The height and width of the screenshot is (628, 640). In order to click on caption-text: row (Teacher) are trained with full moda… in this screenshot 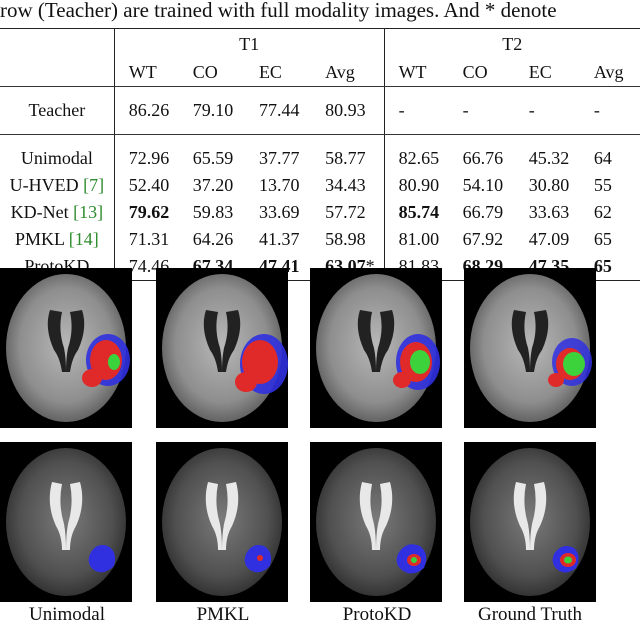, I will do `click(278, 11)`.